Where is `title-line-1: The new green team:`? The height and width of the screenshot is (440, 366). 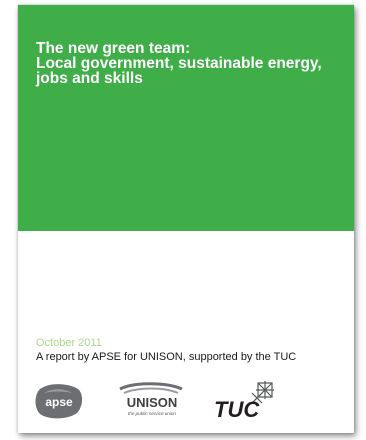
title-line-1: The new green team: is located at coordinates (113, 48).